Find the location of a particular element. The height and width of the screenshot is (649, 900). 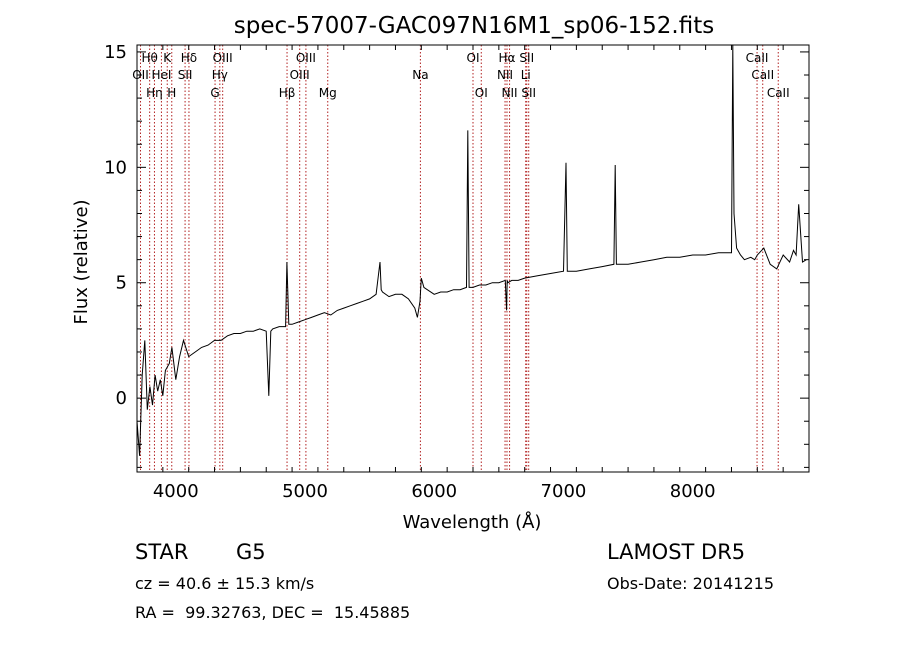

y-axis-label: Flux (relative) is located at coordinates (81, 261).